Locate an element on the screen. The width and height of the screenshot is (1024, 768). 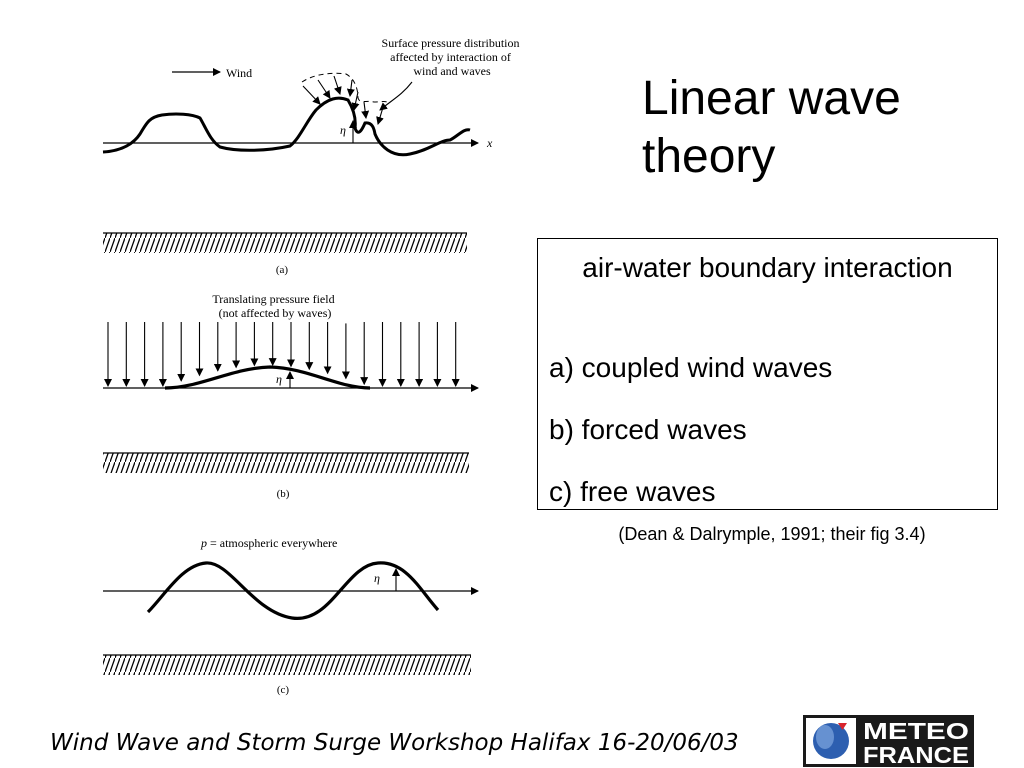
caption-b: (b) is located at coordinates (283, 494).